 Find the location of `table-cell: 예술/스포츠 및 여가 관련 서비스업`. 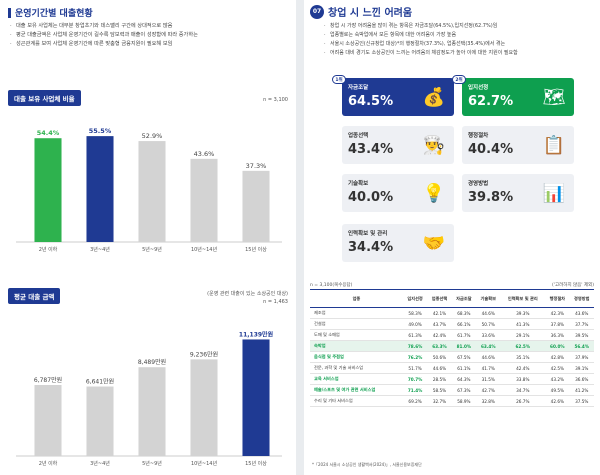

table-cell: 예술/스포츠 및 여가 관련 서비스업 is located at coordinates (356, 390).